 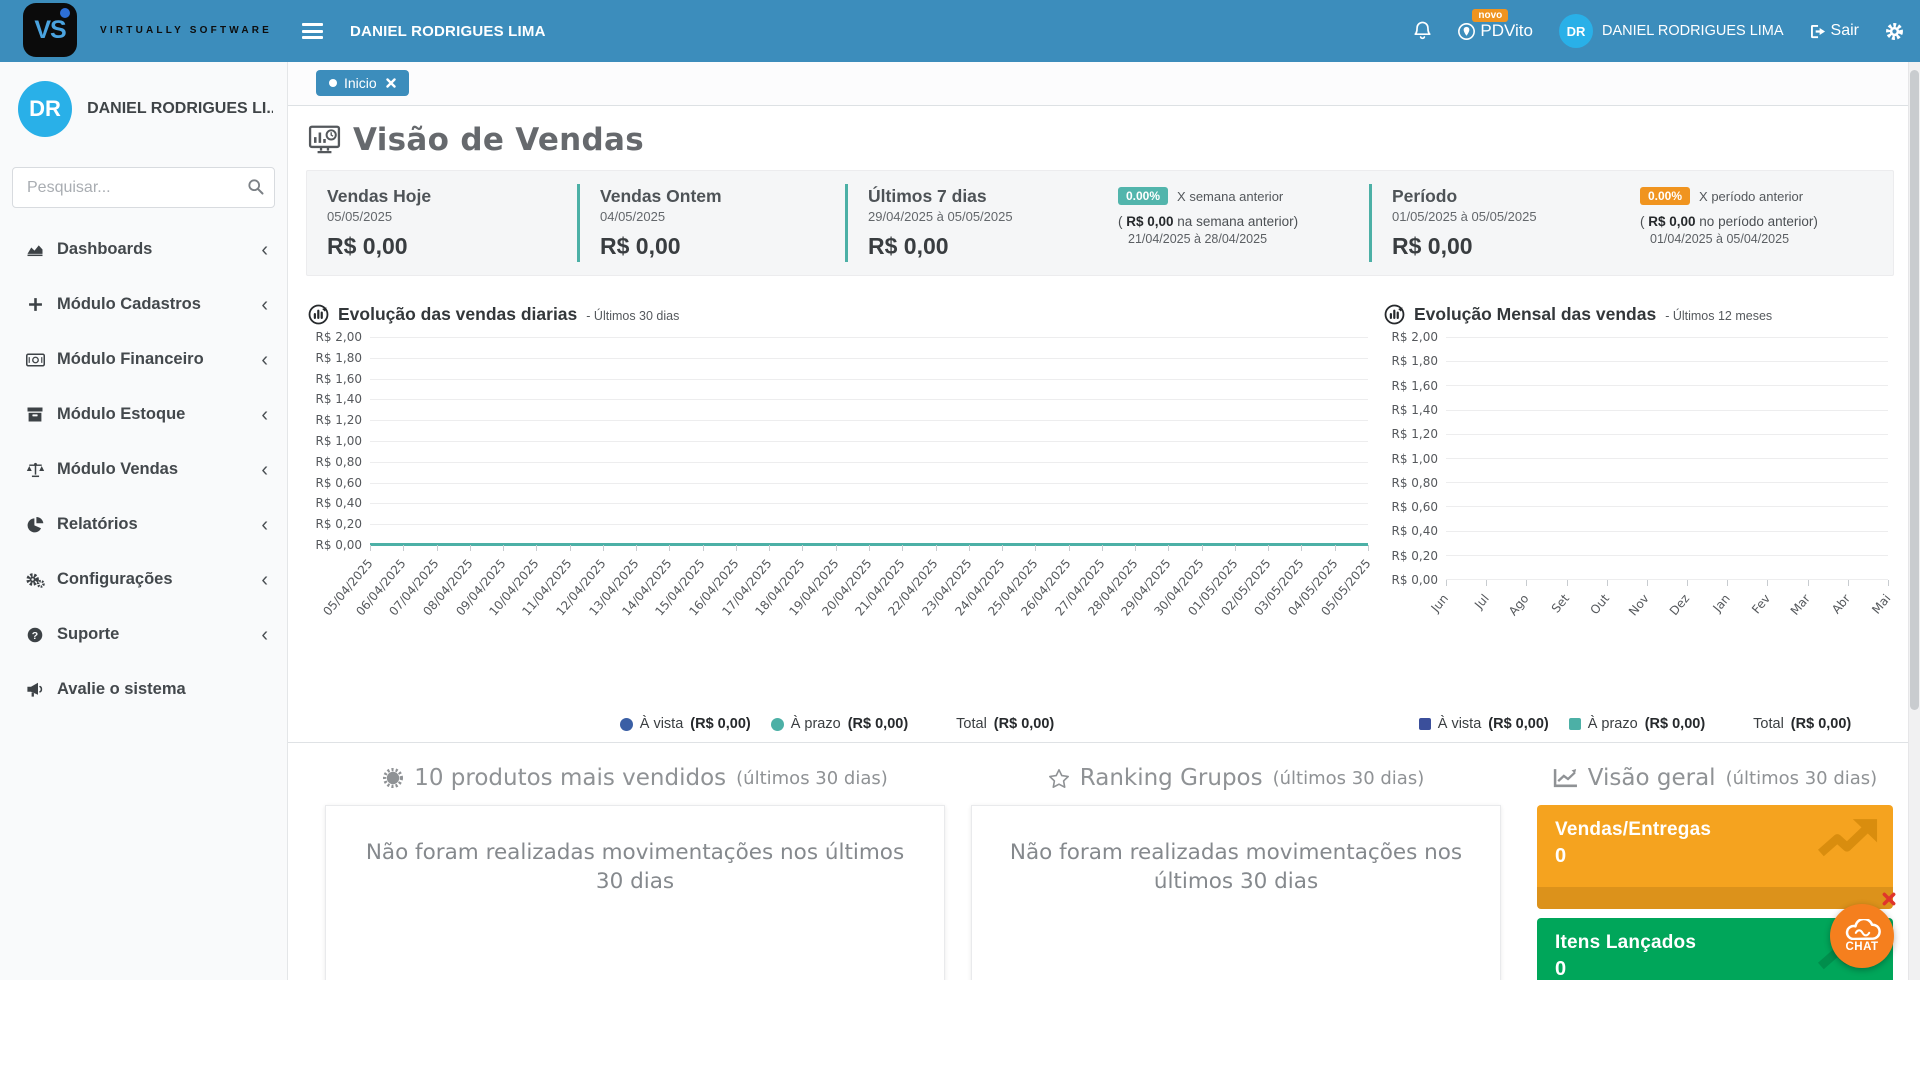 I want to click on sidebar-item-modulo-cadastros: Módulo Cadastros ‹, so click(x=143, y=304).